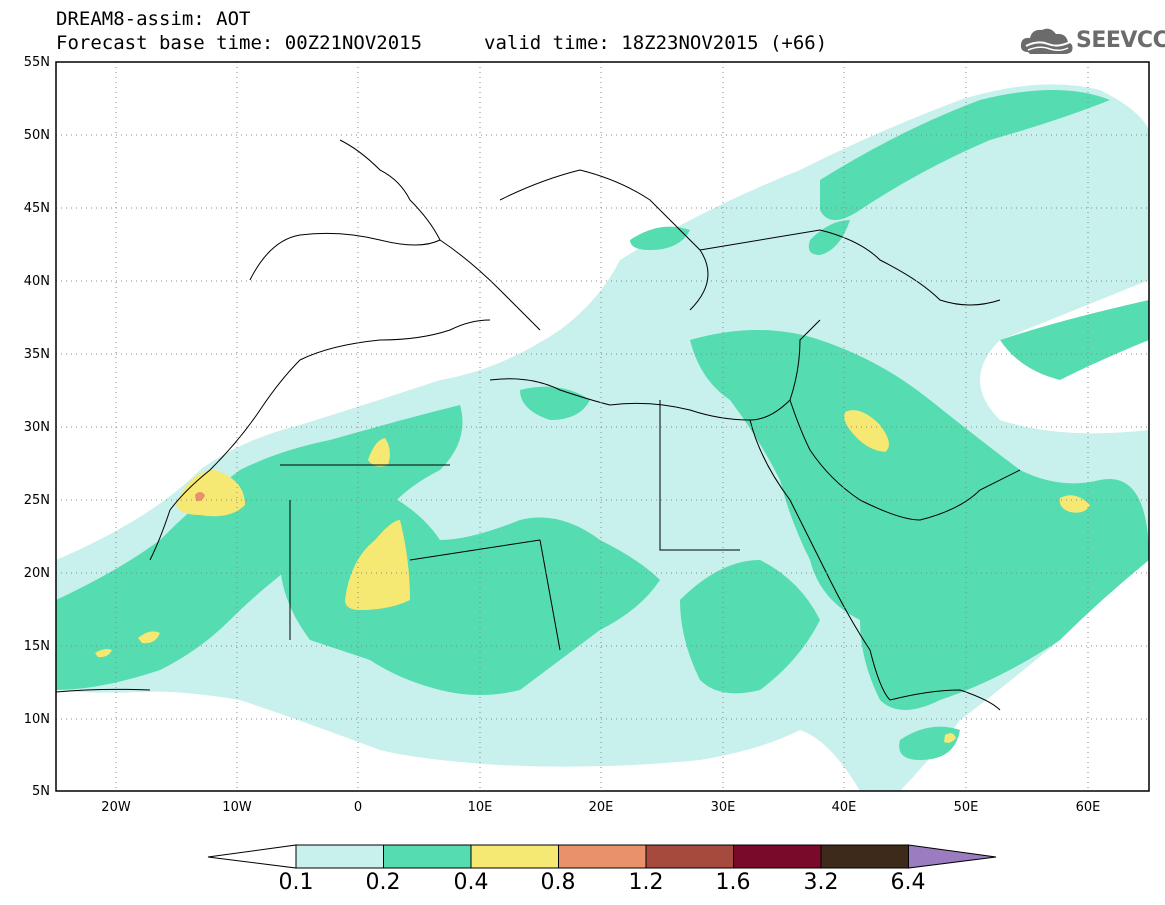 Image resolution: width=1165 pixels, height=905 pixels. Describe the element at coordinates (601, 807) in the screenshot. I see `lon-label: 20E` at that location.